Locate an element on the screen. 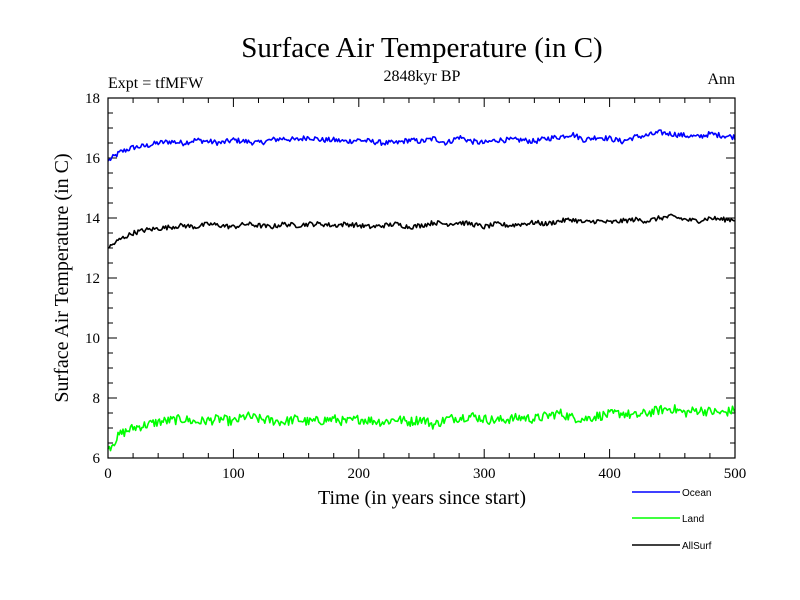 Image resolution: width=800 pixels, height=600 pixels. y-tick-label: 6 is located at coordinates (97, 459).